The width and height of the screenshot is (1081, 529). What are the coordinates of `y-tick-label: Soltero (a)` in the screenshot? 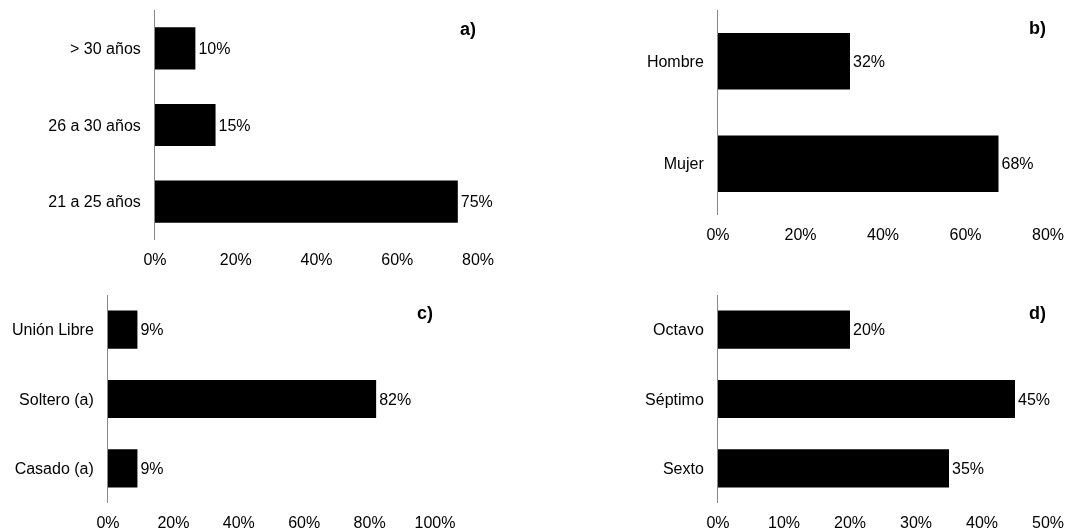 It's located at (56, 399).